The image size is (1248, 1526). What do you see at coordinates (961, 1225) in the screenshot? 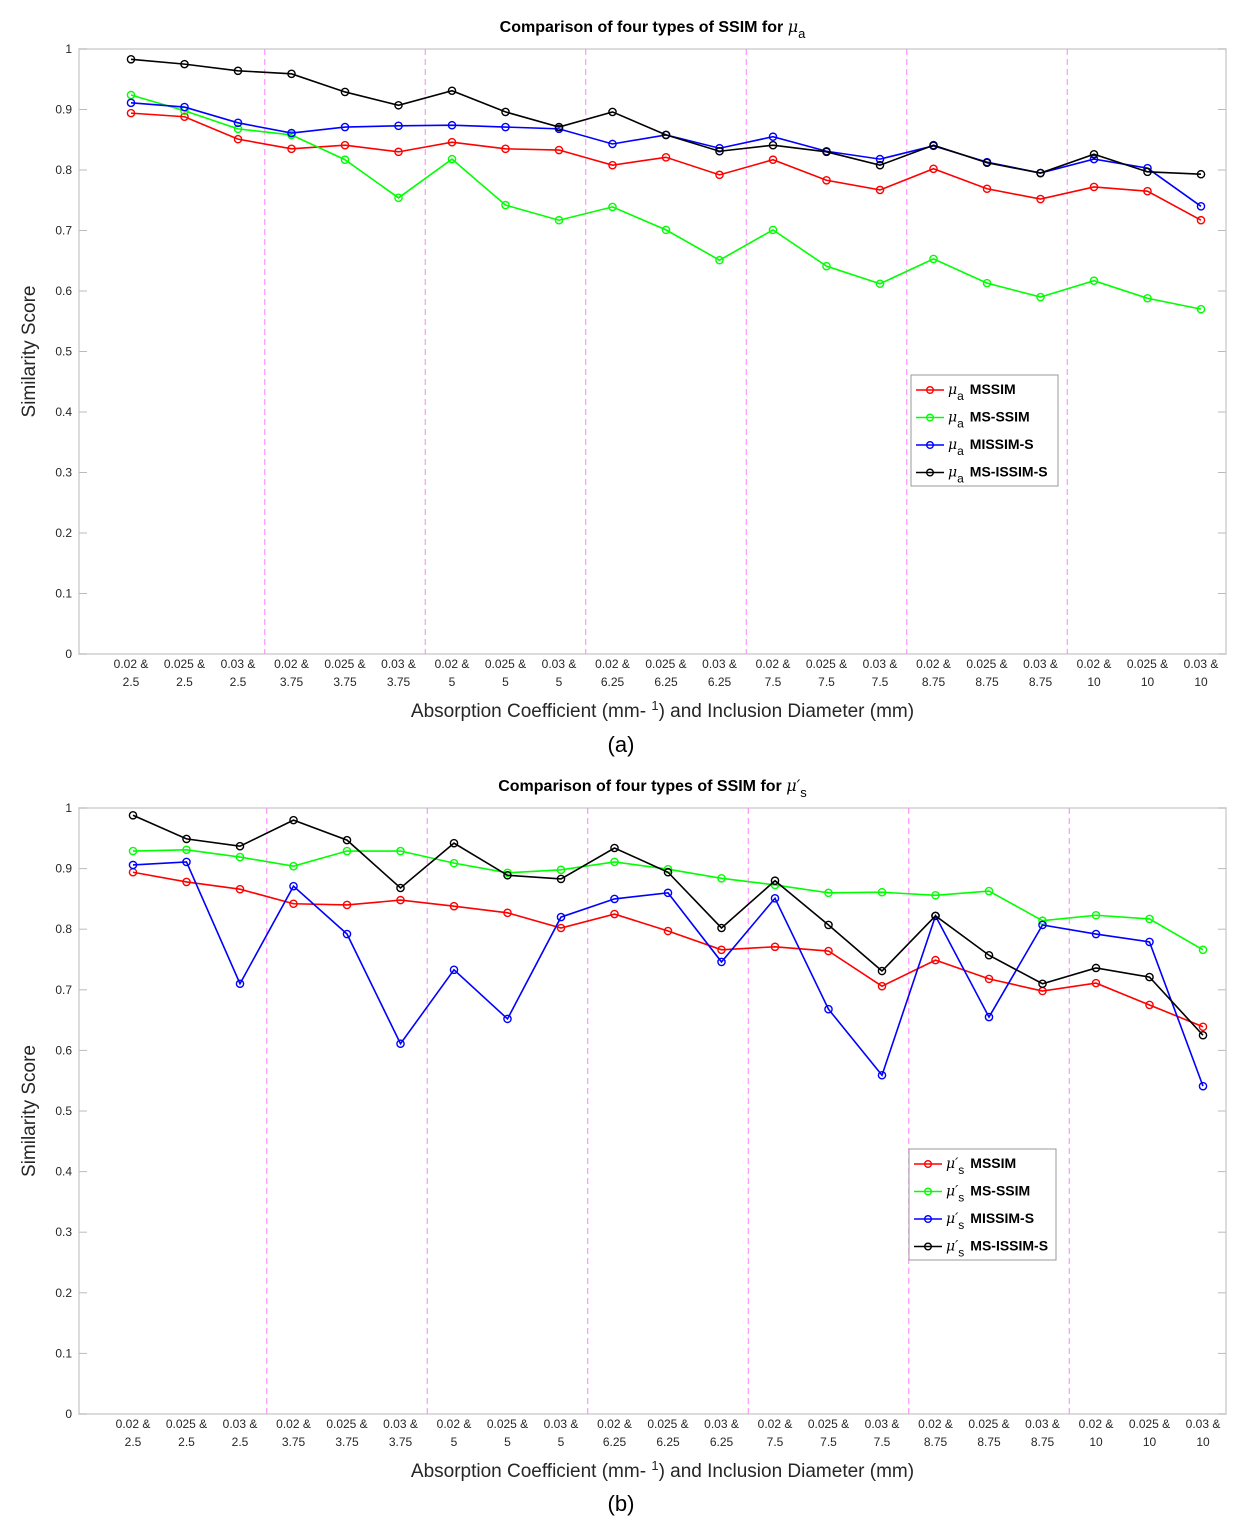
I see `legend-subscript: s` at bounding box center [961, 1225].